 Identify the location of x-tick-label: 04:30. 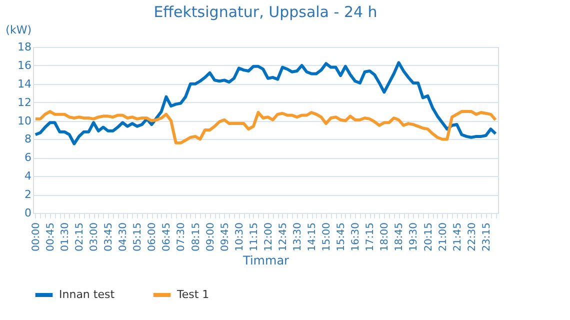
(124, 237).